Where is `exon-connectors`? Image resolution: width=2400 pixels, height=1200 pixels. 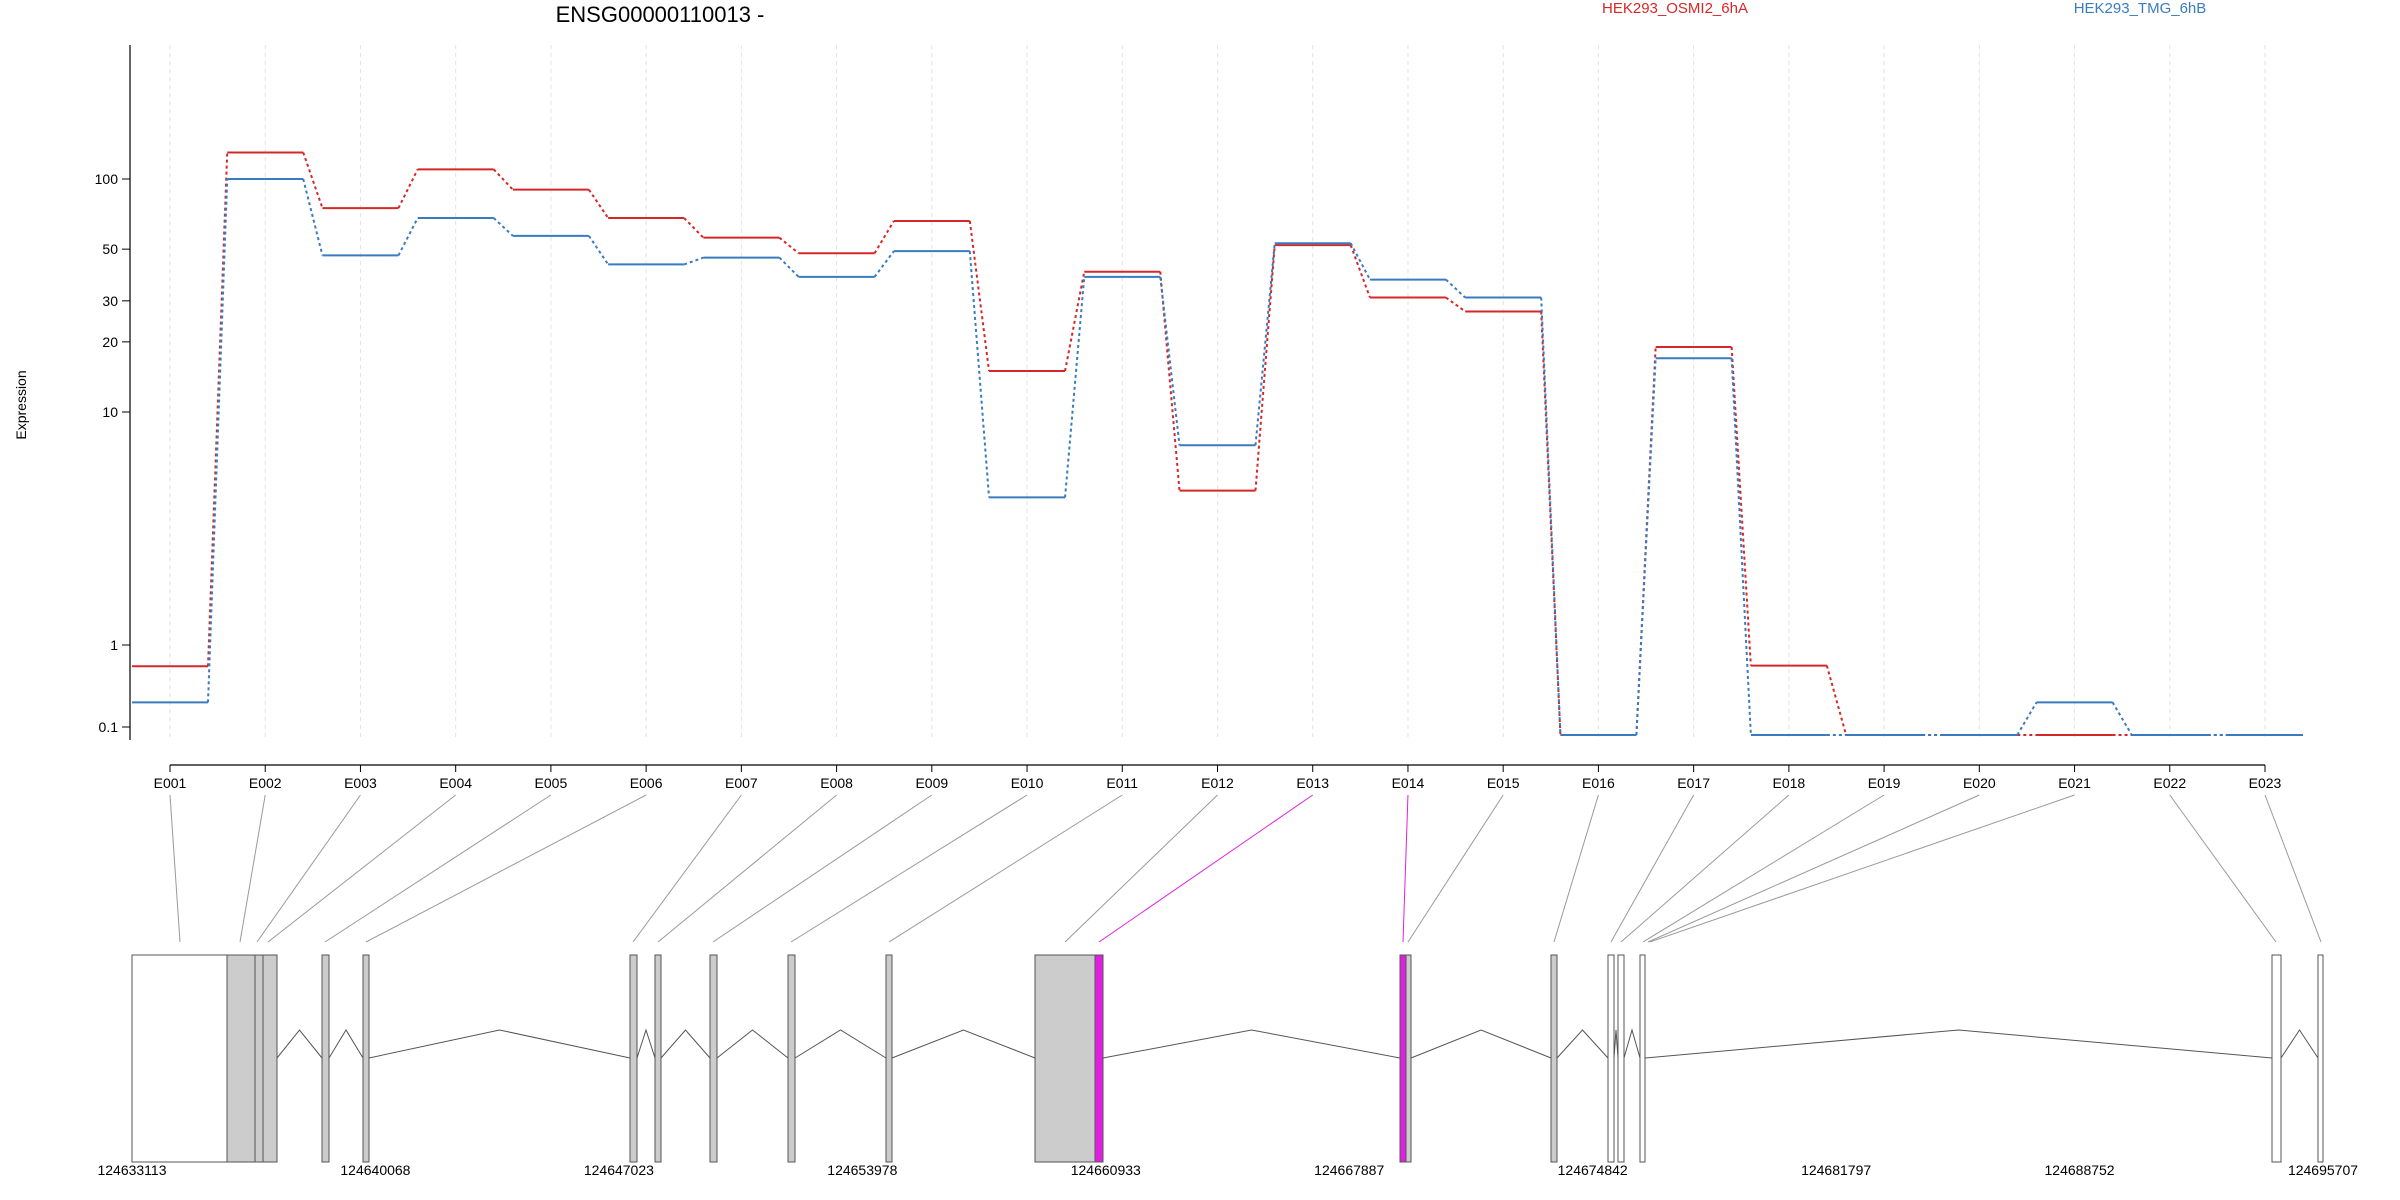
exon-connectors is located at coordinates (1245, 868).